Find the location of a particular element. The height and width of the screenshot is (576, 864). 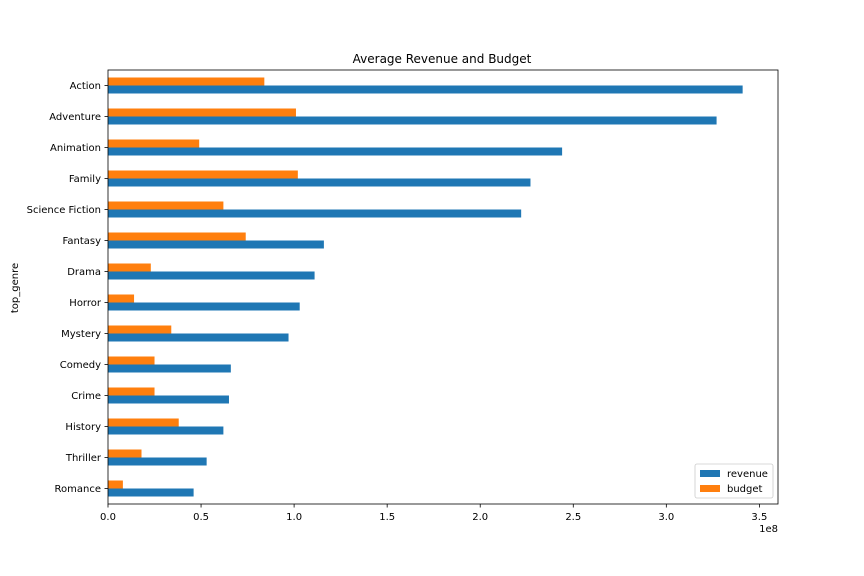

legend-label-budget: budget is located at coordinates (745, 489).